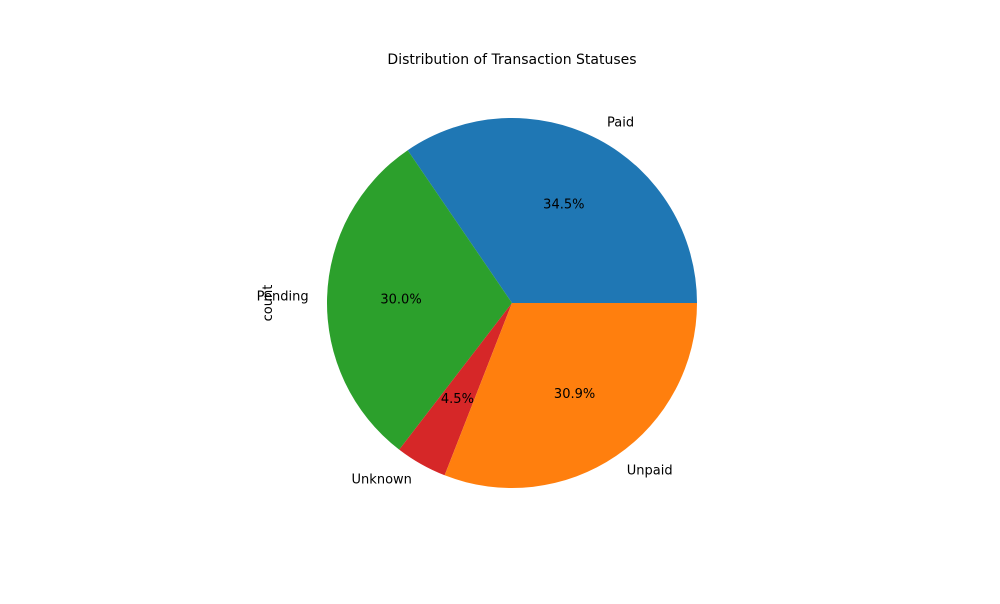 Image resolution: width=1000 pixels, height=604 pixels. I want to click on pie-slice-unknown, so click(455, 389).